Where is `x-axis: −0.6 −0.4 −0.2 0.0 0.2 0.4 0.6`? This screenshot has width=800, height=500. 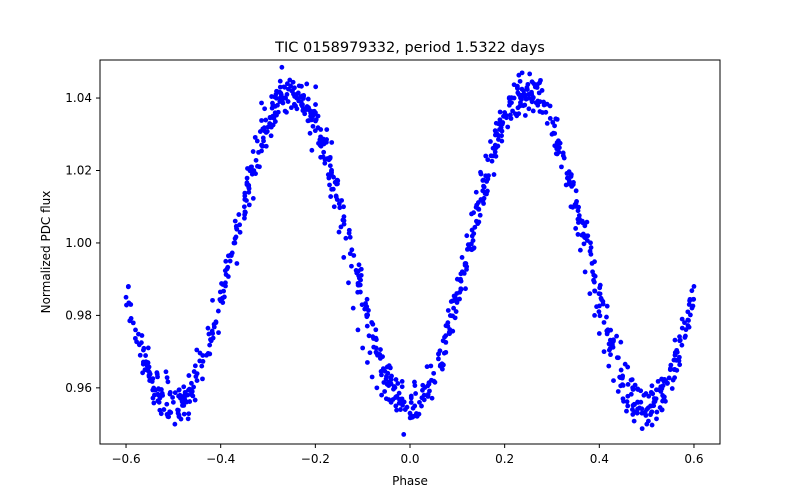 x-axis: −0.6 −0.4 −0.2 0.0 0.2 0.4 0.6 is located at coordinates (407, 455).